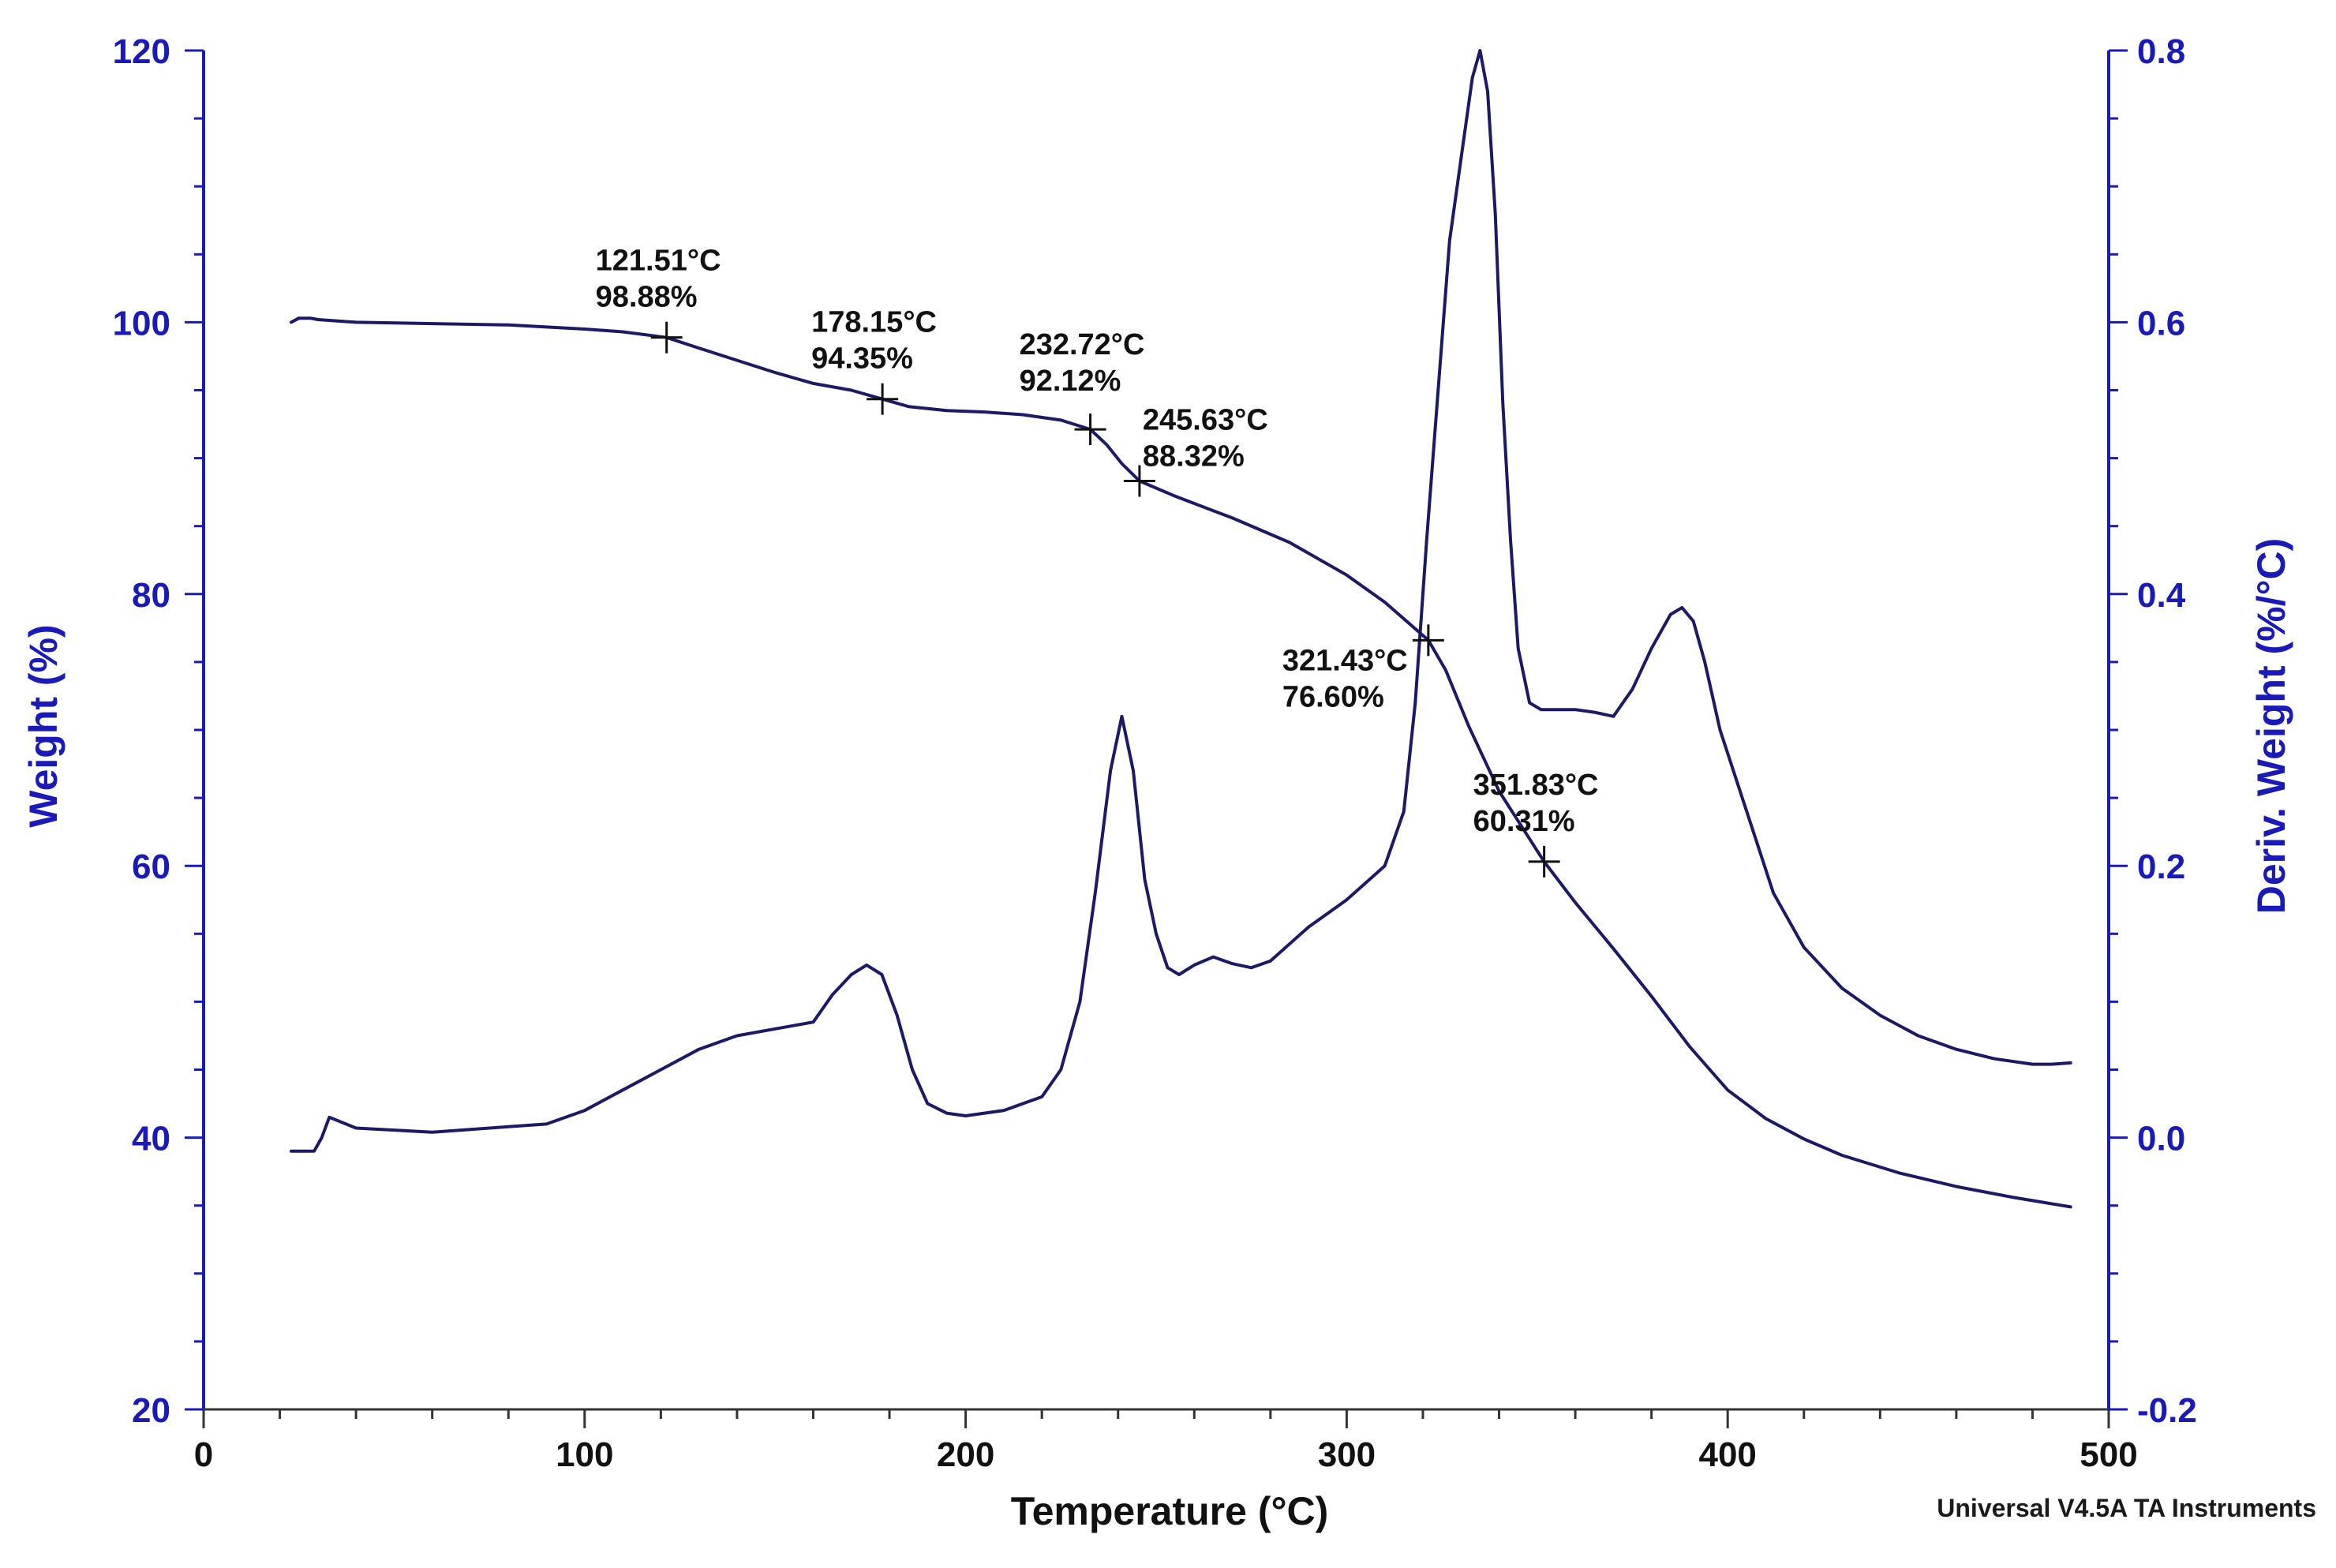 The image size is (2336, 1568). What do you see at coordinates (1169, 1511) in the screenshot?
I see `x-axis-title: Temperature (°C)` at bounding box center [1169, 1511].